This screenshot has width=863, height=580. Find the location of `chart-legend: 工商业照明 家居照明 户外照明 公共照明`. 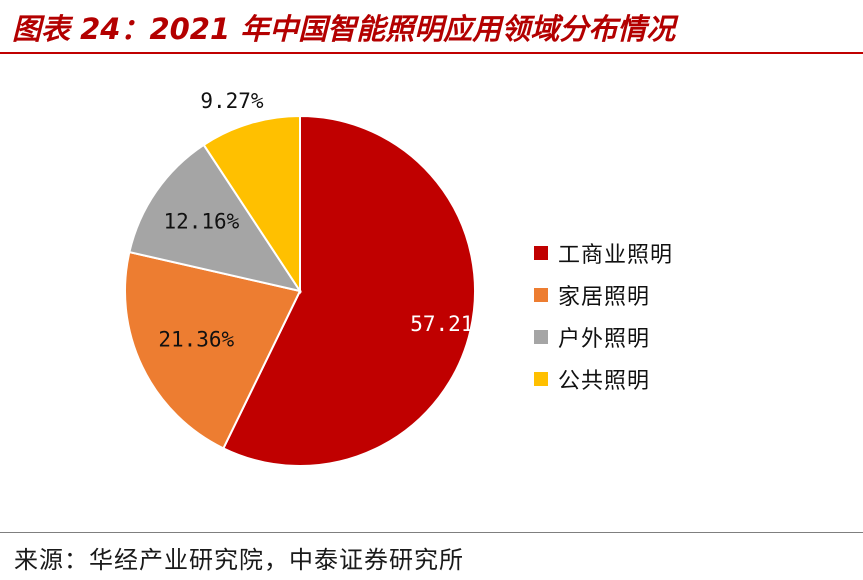

chart-legend: 工商业照明 家居照明 户外照明 公共照明 is located at coordinates (603, 316).